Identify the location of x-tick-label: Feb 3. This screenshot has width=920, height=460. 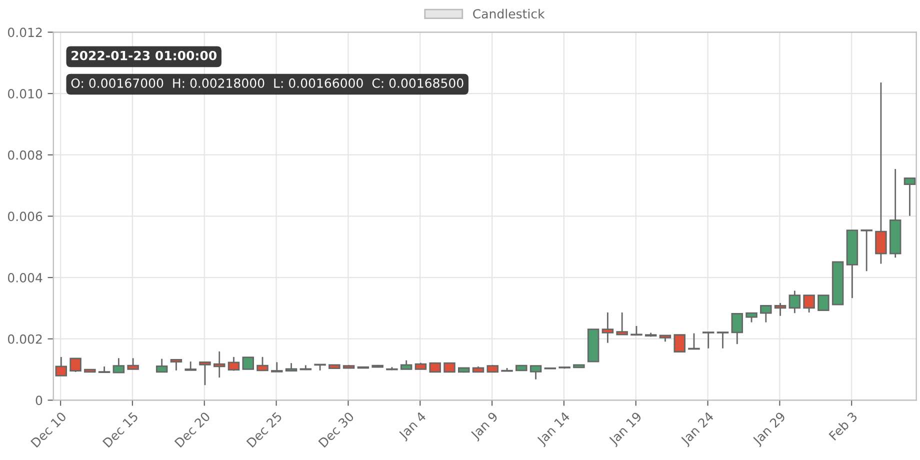
(843, 426).